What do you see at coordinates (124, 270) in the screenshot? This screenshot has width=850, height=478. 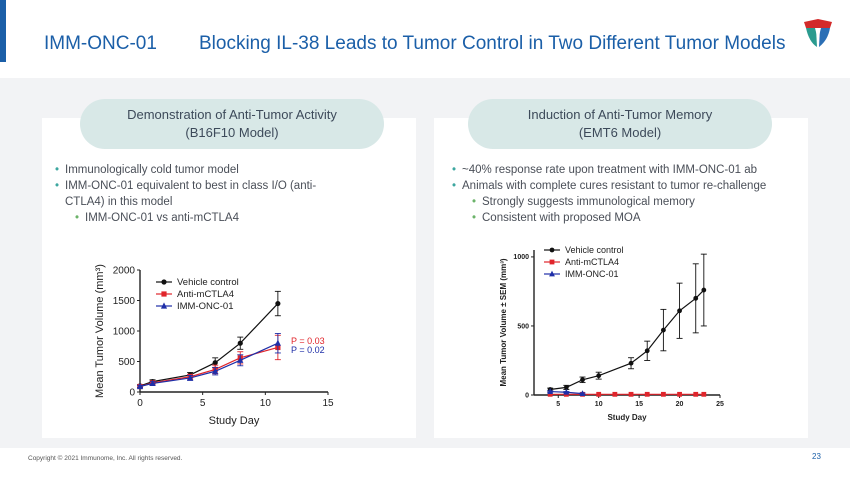 I see `y-tick-label: 2000` at bounding box center [124, 270].